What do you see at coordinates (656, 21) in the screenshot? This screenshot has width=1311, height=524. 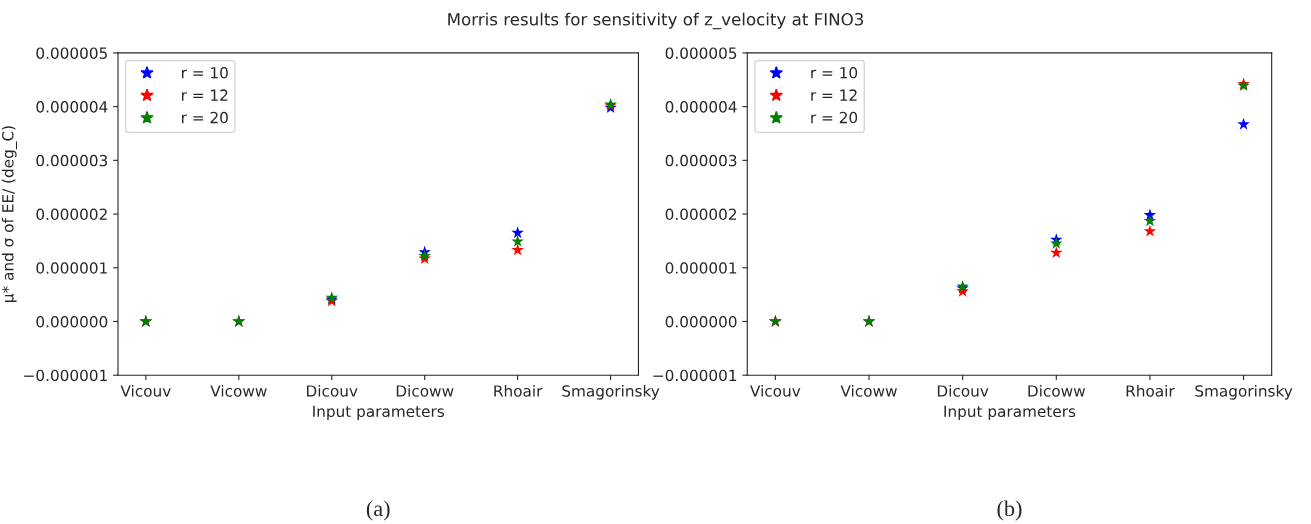 I see `chart-title: Morris results for sensitivity of z_velocity at FINO3` at bounding box center [656, 21].